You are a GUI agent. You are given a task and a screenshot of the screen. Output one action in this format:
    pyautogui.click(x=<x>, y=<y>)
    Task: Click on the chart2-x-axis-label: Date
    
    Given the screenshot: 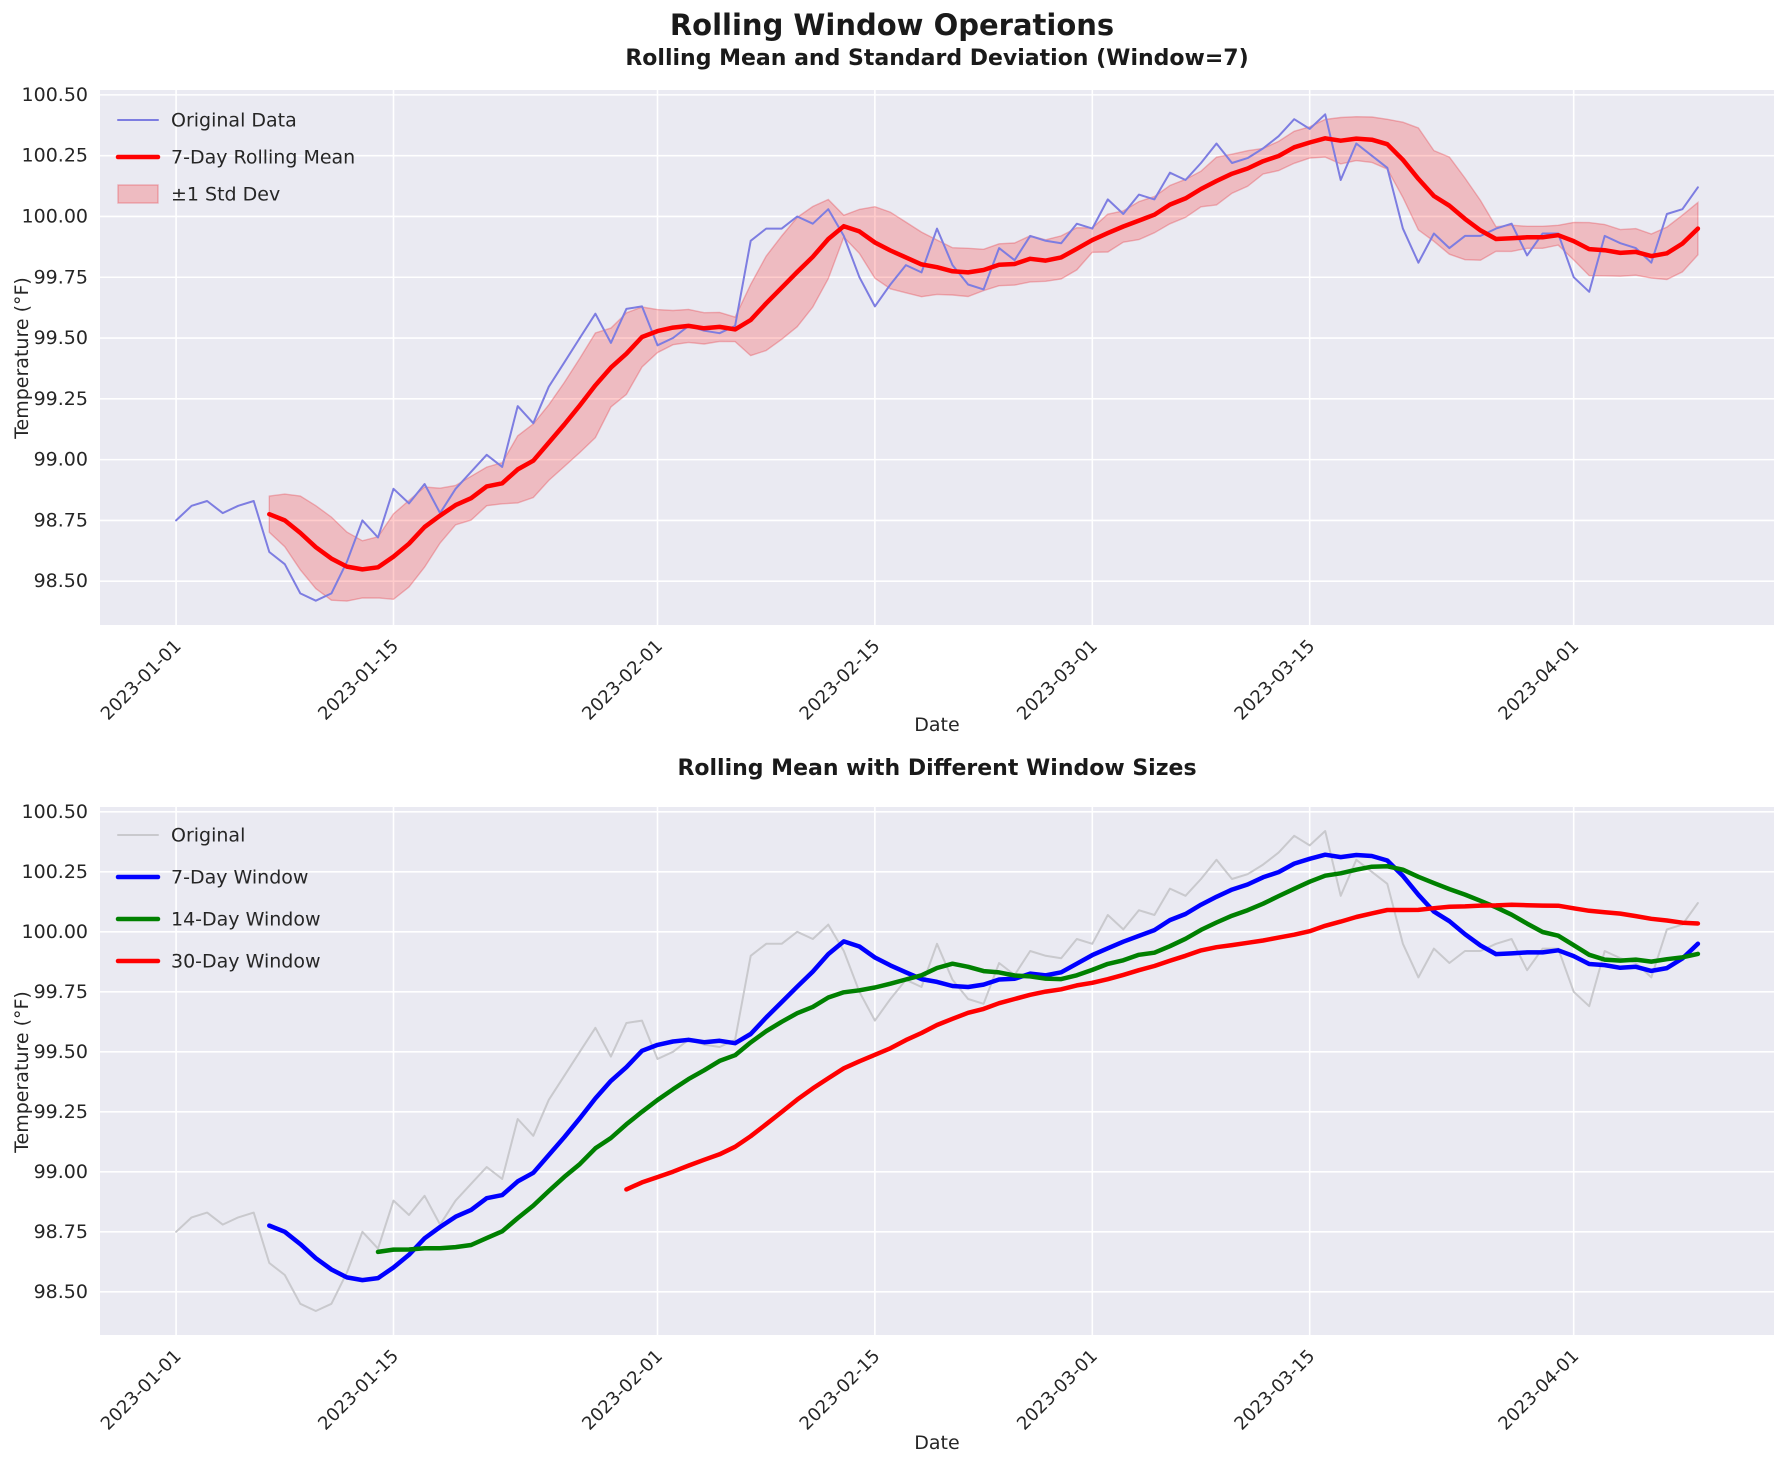 What is the action you would take?
    pyautogui.click(x=937, y=1443)
    